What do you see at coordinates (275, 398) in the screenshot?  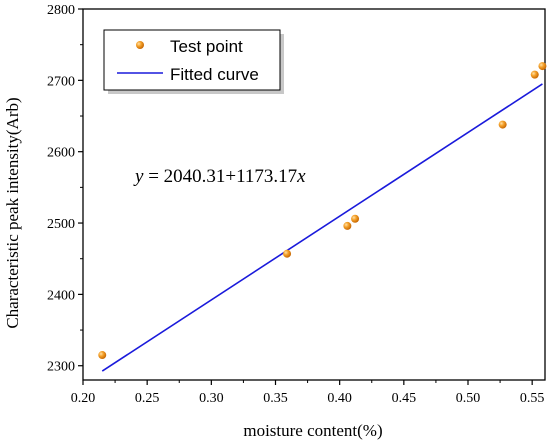 I see `x-tick-label: 0.35` at bounding box center [275, 398].